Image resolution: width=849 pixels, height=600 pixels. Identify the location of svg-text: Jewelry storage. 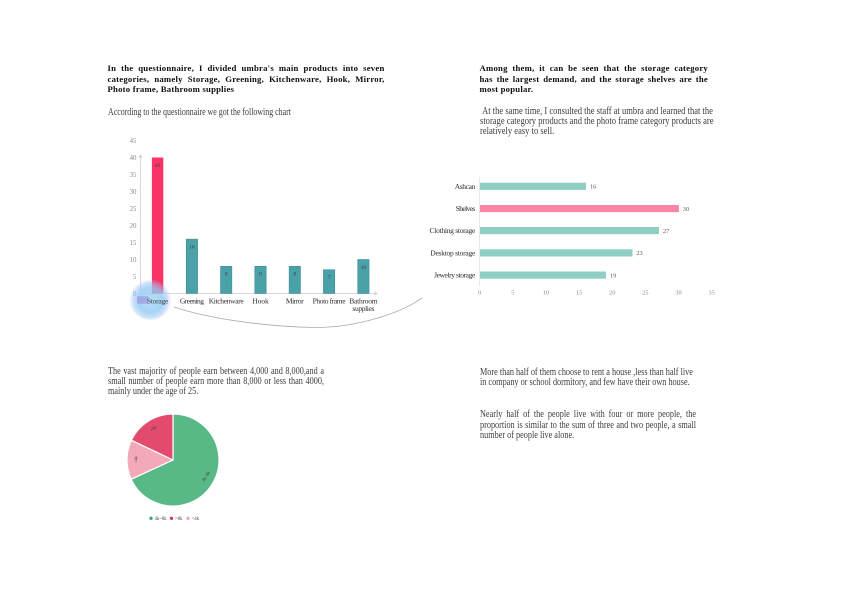
(455, 275).